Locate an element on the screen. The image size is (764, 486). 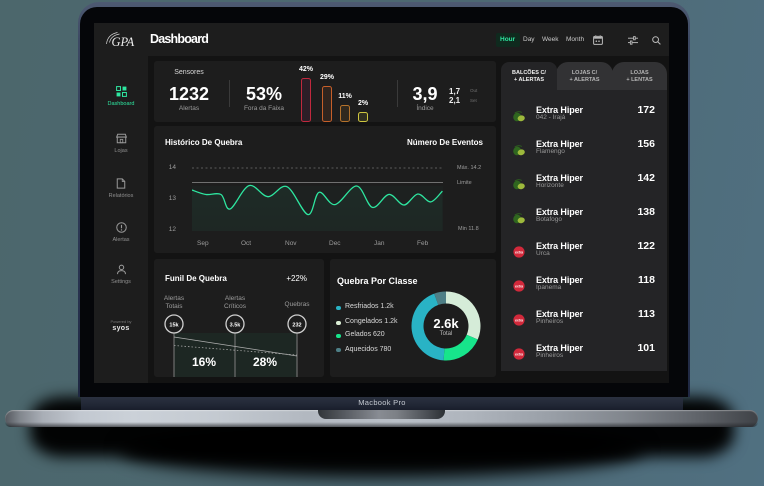
svg-text: 3.5k is located at coordinates (236, 326).